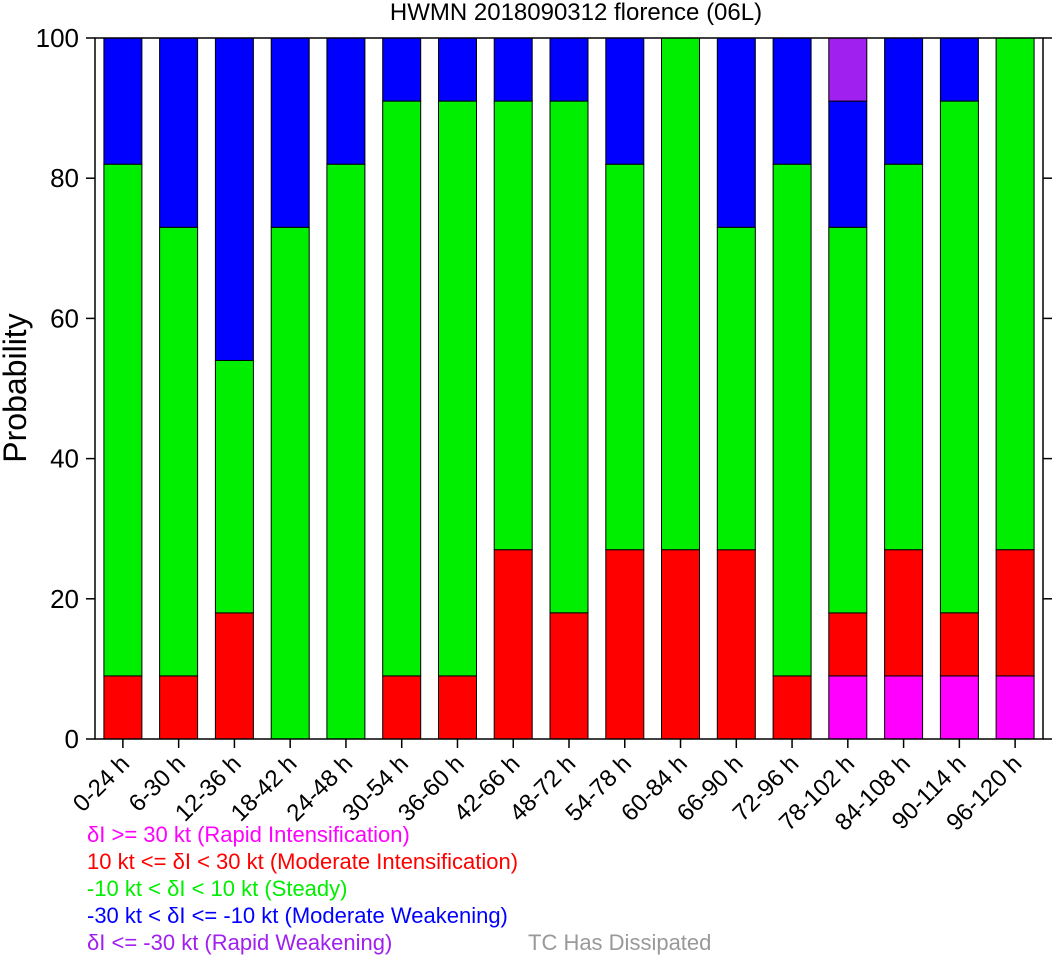  Describe the element at coordinates (57, 38) in the screenshot. I see `y-tick-label-5: 100` at that location.